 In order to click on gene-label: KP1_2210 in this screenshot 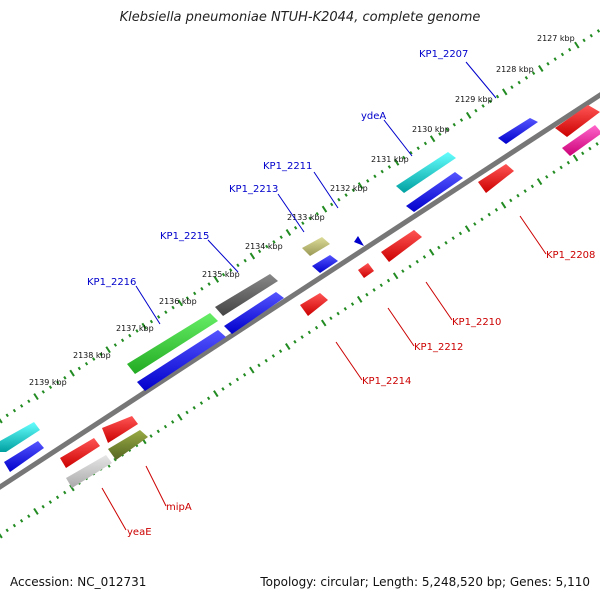, I will do `click(476, 322)`.